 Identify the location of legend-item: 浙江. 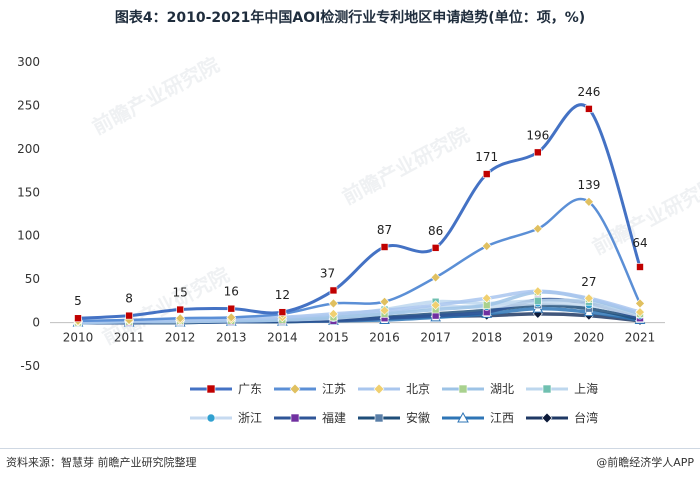
(225, 417).